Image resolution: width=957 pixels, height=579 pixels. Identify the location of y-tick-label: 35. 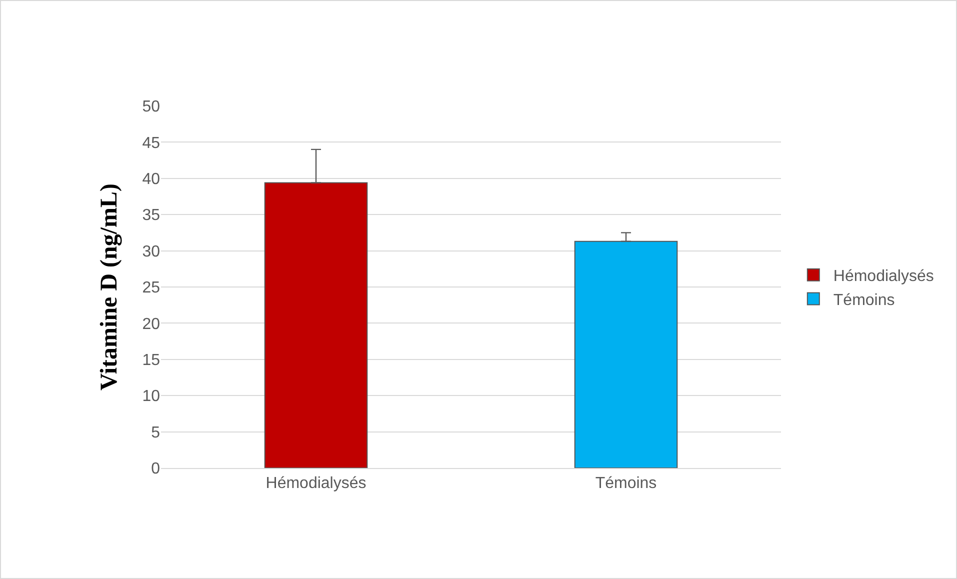
(151, 215).